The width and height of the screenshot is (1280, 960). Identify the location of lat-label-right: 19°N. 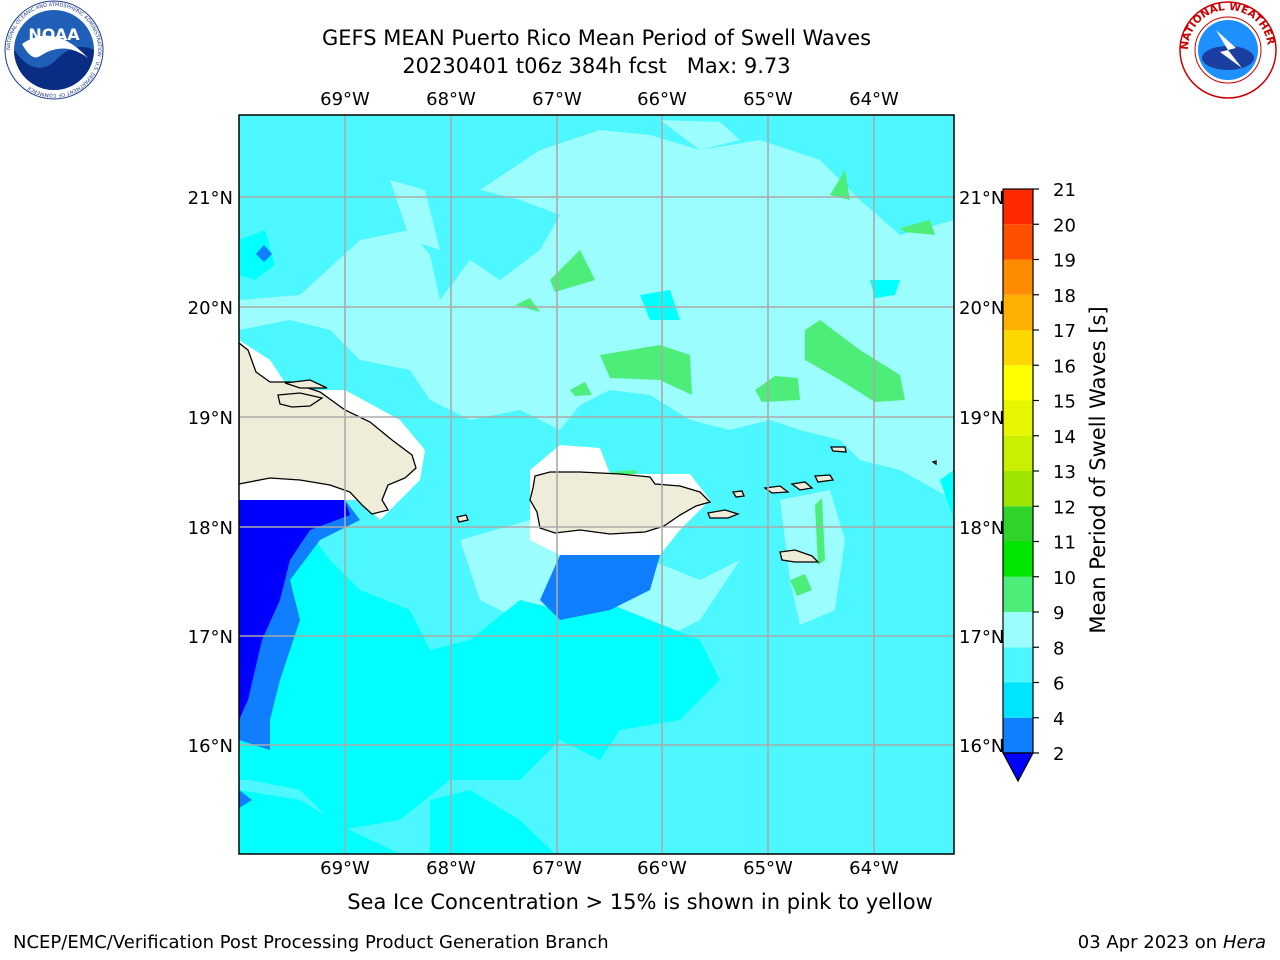
(981, 418).